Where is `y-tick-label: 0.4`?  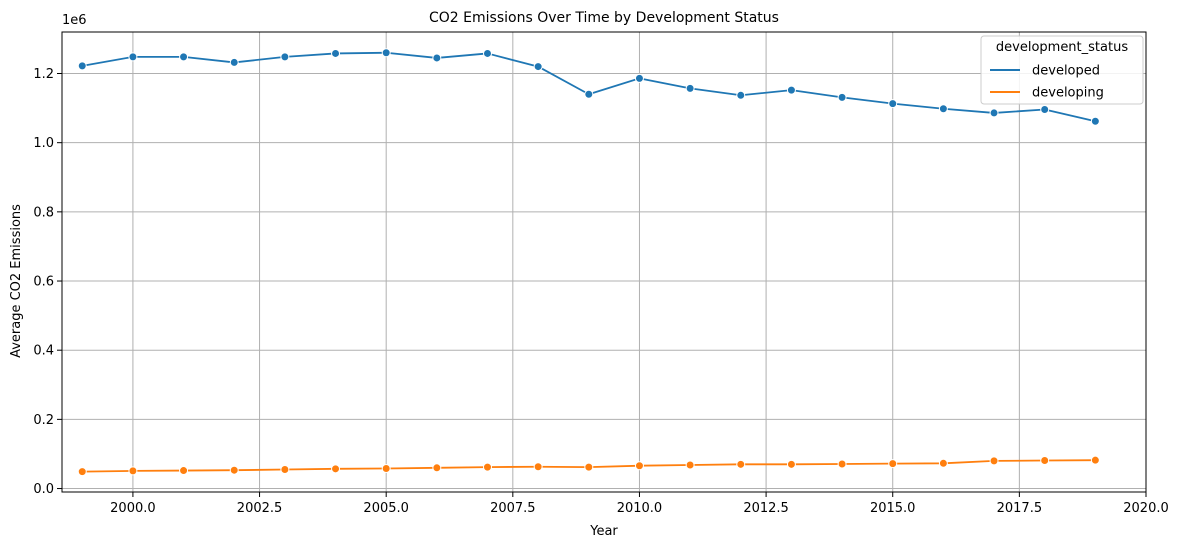
y-tick-label: 0.4 is located at coordinates (43, 351).